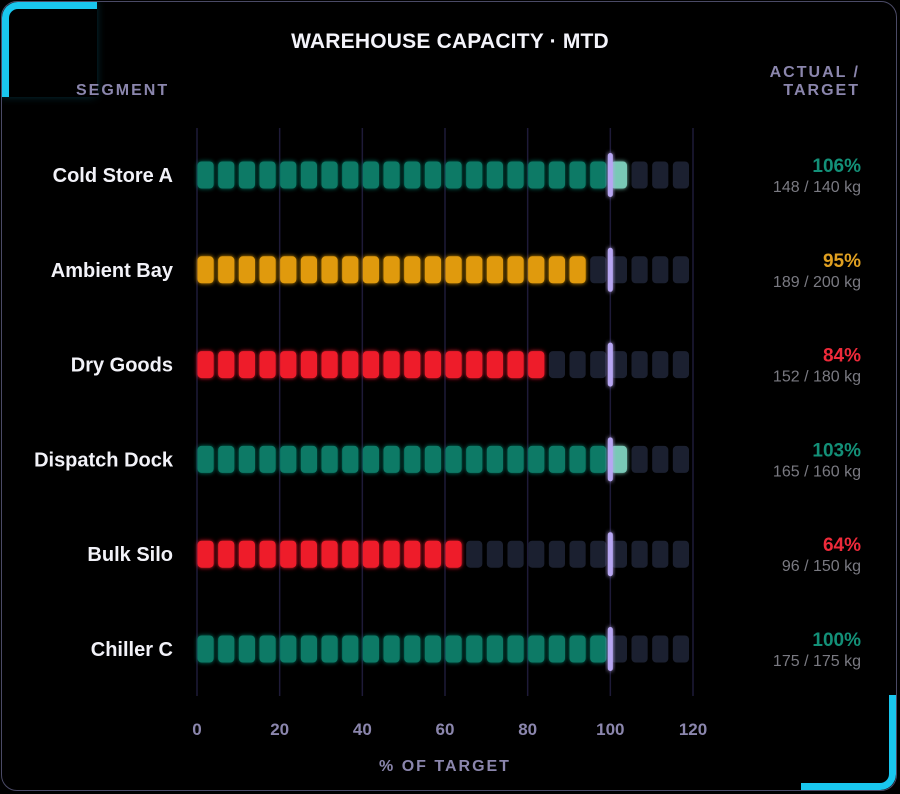 Image resolution: width=900 pixels, height=794 pixels. I want to click on chart-row-5: Chiller C 100% 175 / 175 kg, so click(476, 649).